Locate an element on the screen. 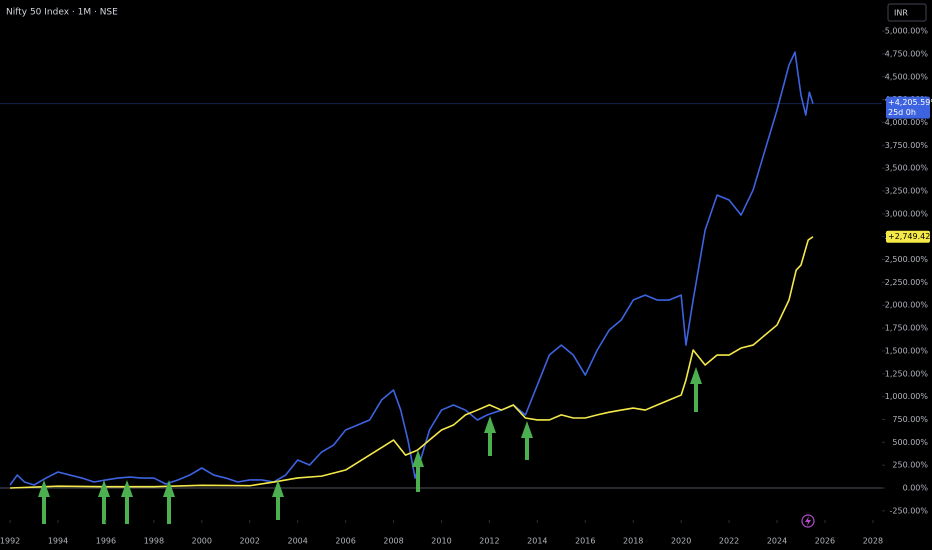 The height and width of the screenshot is (550, 932). x-tick-label: 2014 is located at coordinates (537, 541).